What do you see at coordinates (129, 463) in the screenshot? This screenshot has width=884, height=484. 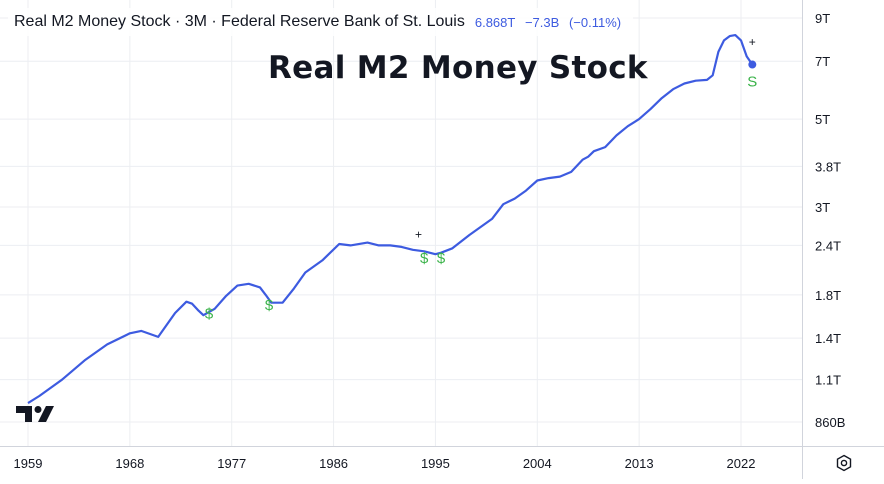 I see `x-tick-label: 1968` at bounding box center [129, 463].